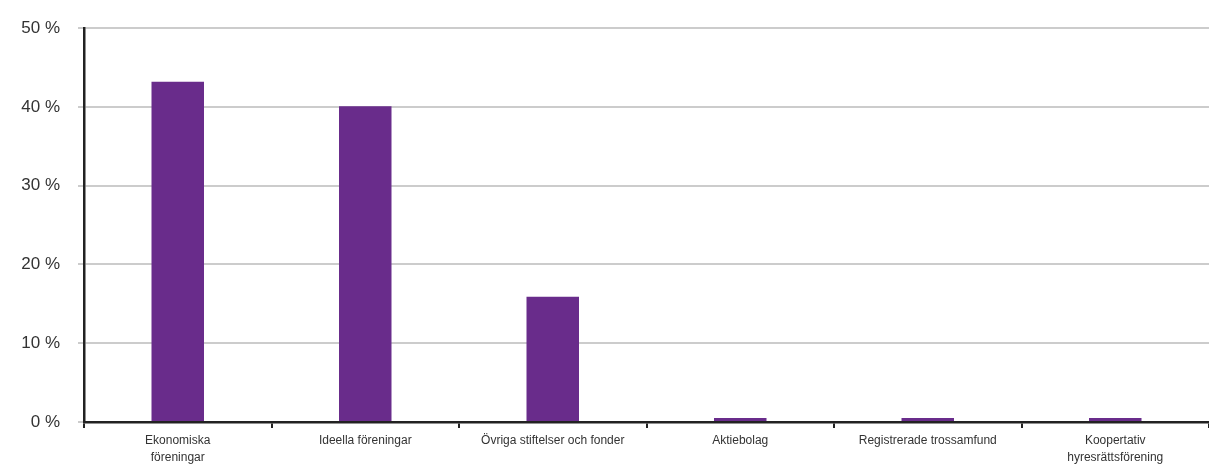  I want to click on x-tick-label: Övriga stiftelser och fonder, so click(553, 440).